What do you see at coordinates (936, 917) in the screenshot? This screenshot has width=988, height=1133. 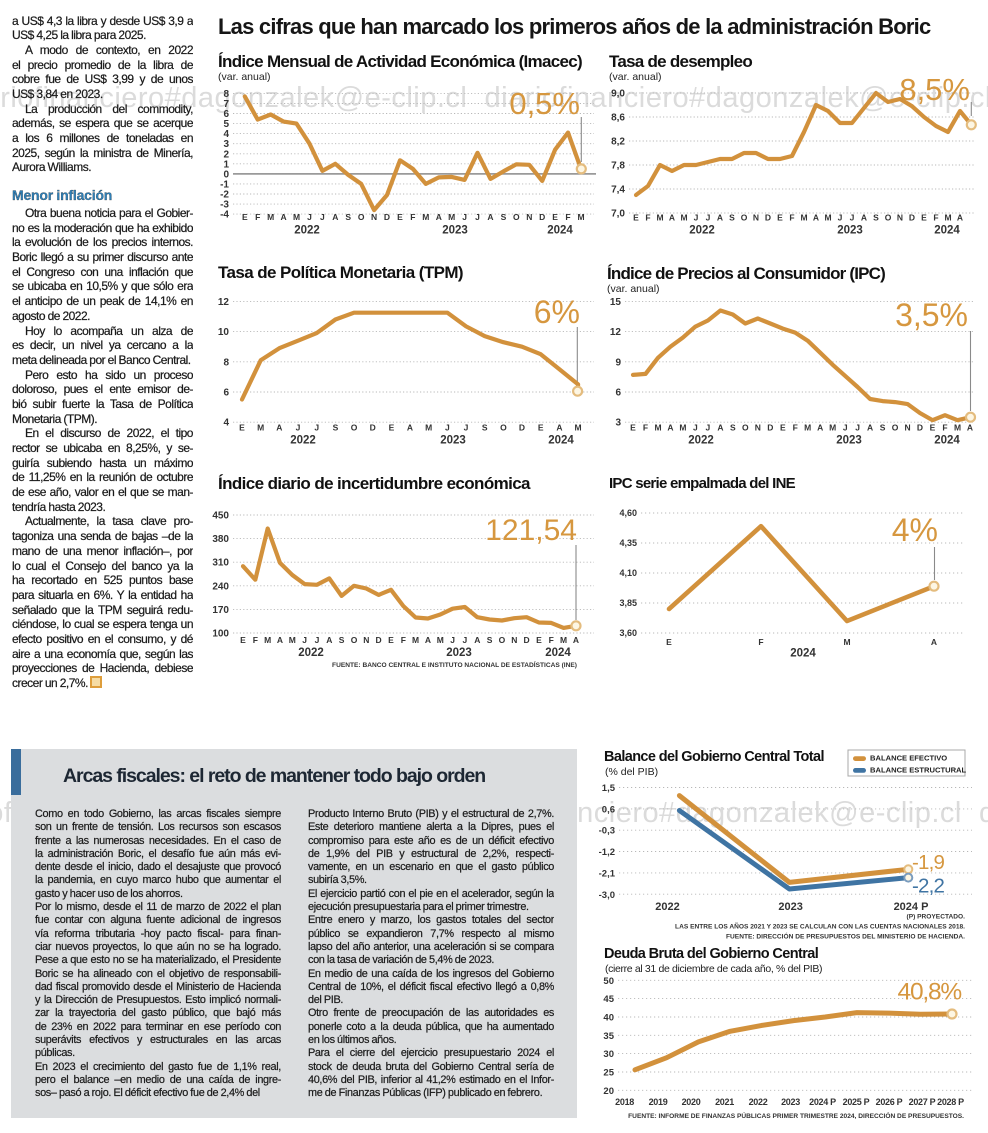 I see `svg-text: (P) PROYECTADO.` at bounding box center [936, 917].